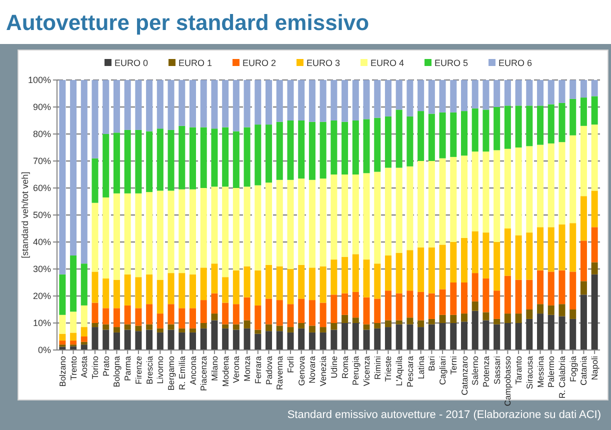 This screenshot has width=611, height=430. What do you see at coordinates (323, 63) in the screenshot?
I see `legend-label: EURO 3` at bounding box center [323, 63].